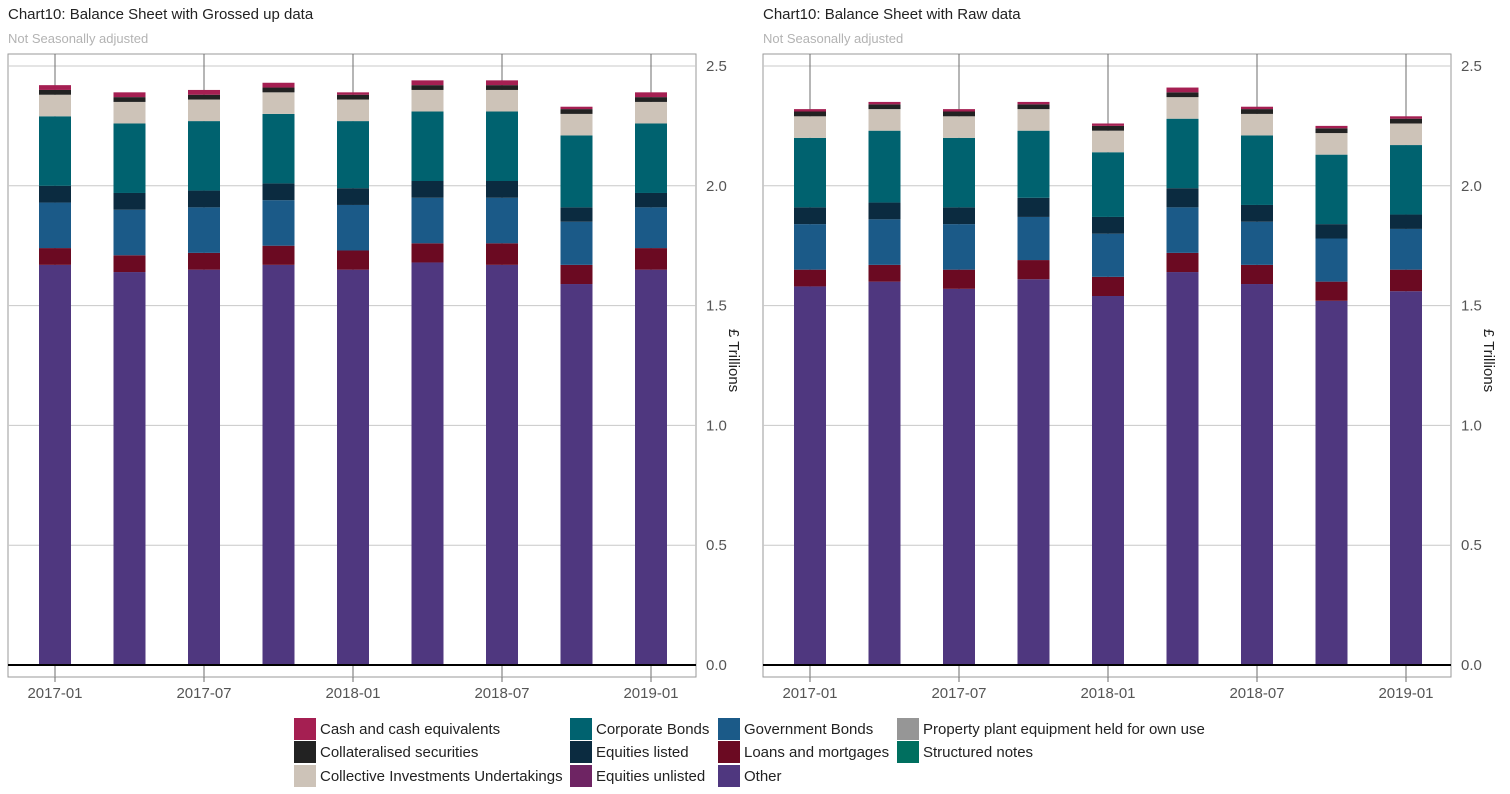 Image resolution: width=1510 pixels, height=794 pixels. What do you see at coordinates (833, 38) in the screenshot?
I see `chart-subtitle: Not Seasonally adjusted` at bounding box center [833, 38].